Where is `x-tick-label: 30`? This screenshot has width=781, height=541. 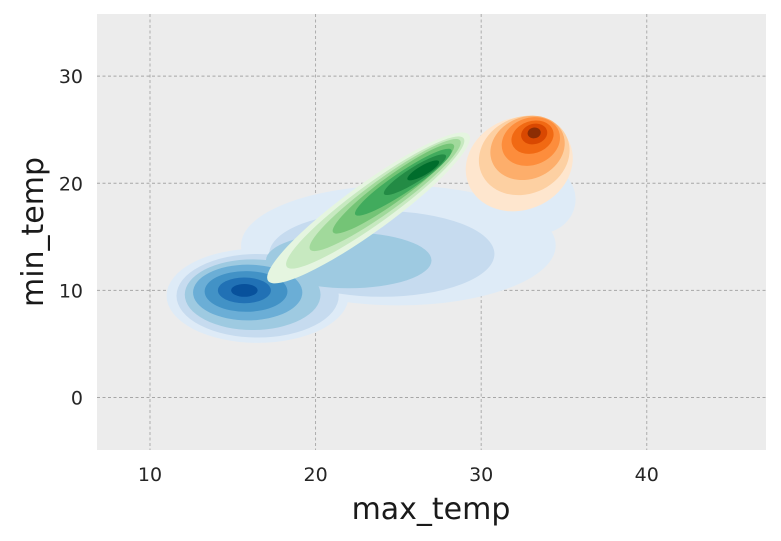
x-tick-label: 30 is located at coordinates (481, 475).